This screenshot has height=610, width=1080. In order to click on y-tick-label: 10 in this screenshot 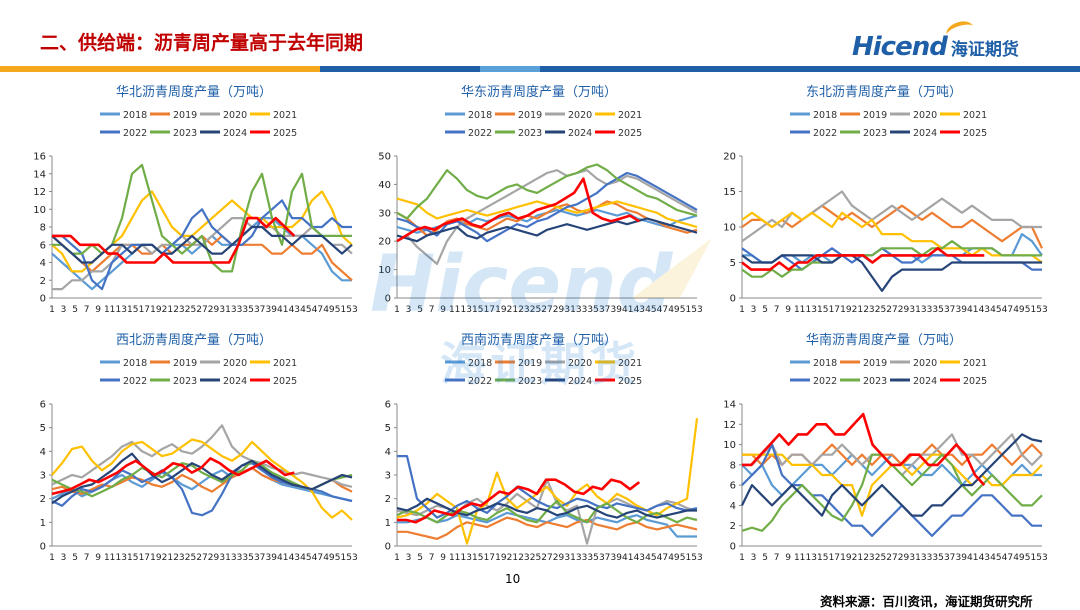, I will do `click(729, 445)`.